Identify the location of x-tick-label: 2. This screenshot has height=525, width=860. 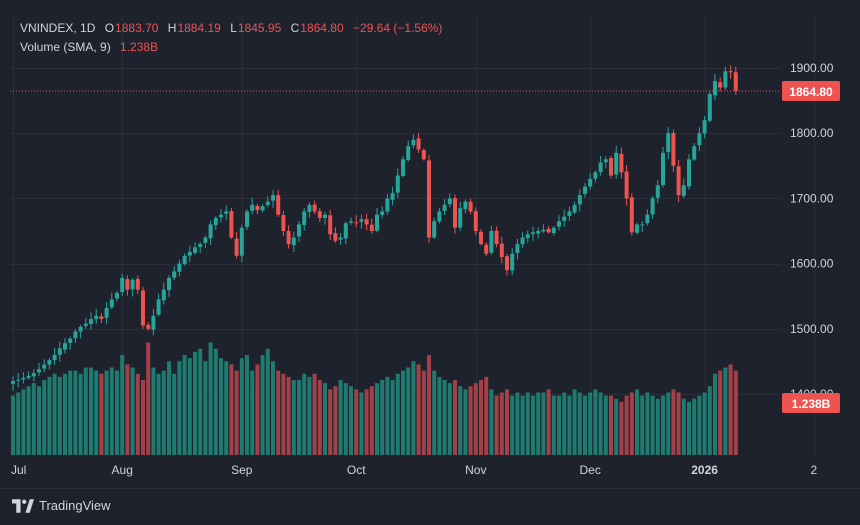
(813, 470).